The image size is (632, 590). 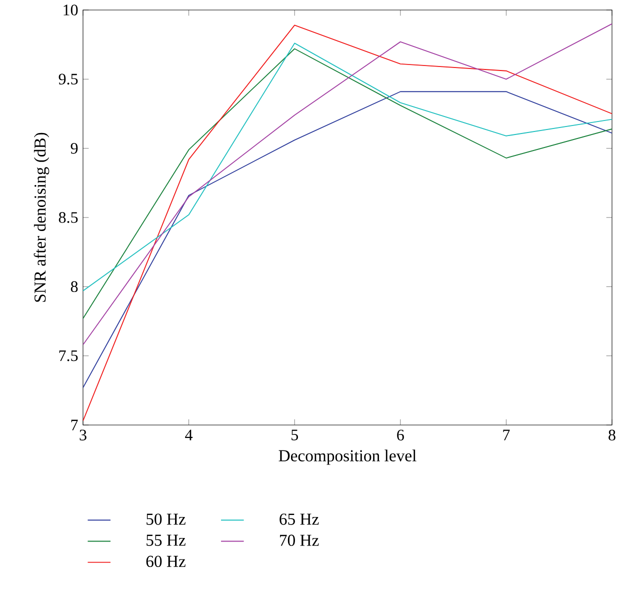 What do you see at coordinates (42, 217) in the screenshot?
I see `y-axis-title: SNR after denoising (dB)` at bounding box center [42, 217].